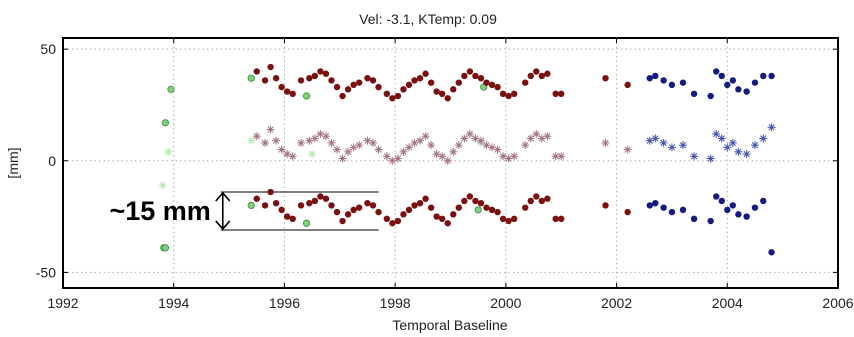  I want to click on x-tick-label: 1992, so click(62, 303).